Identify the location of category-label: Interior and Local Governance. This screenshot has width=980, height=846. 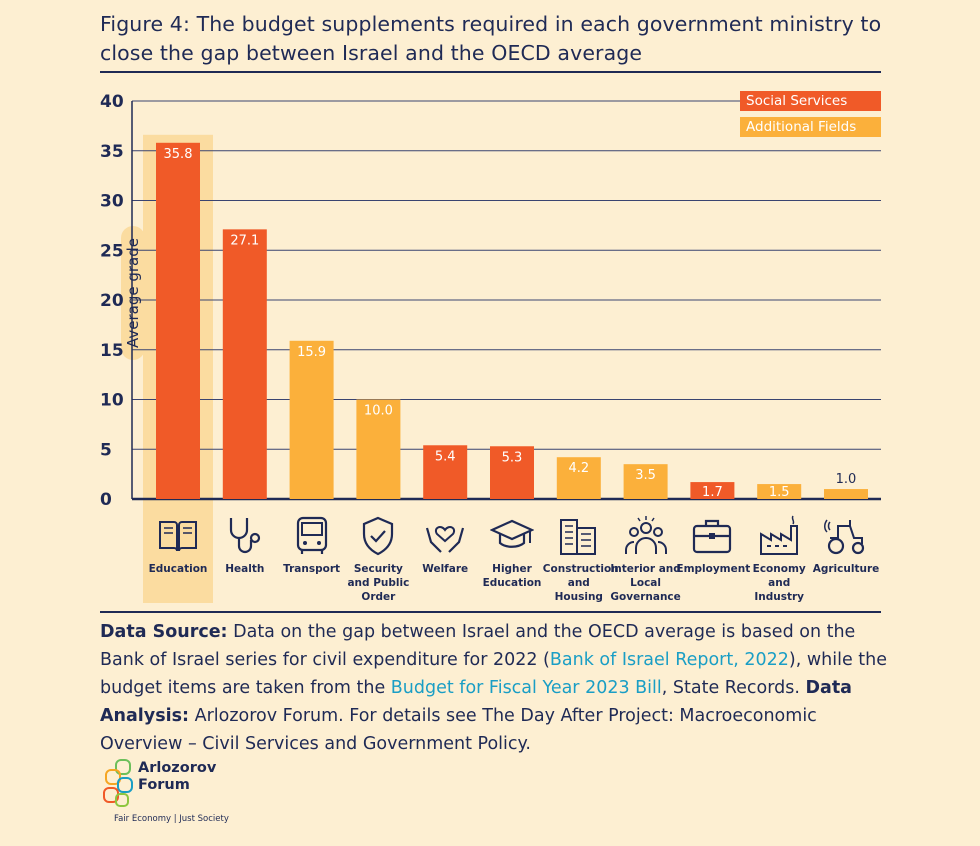
(645, 583).